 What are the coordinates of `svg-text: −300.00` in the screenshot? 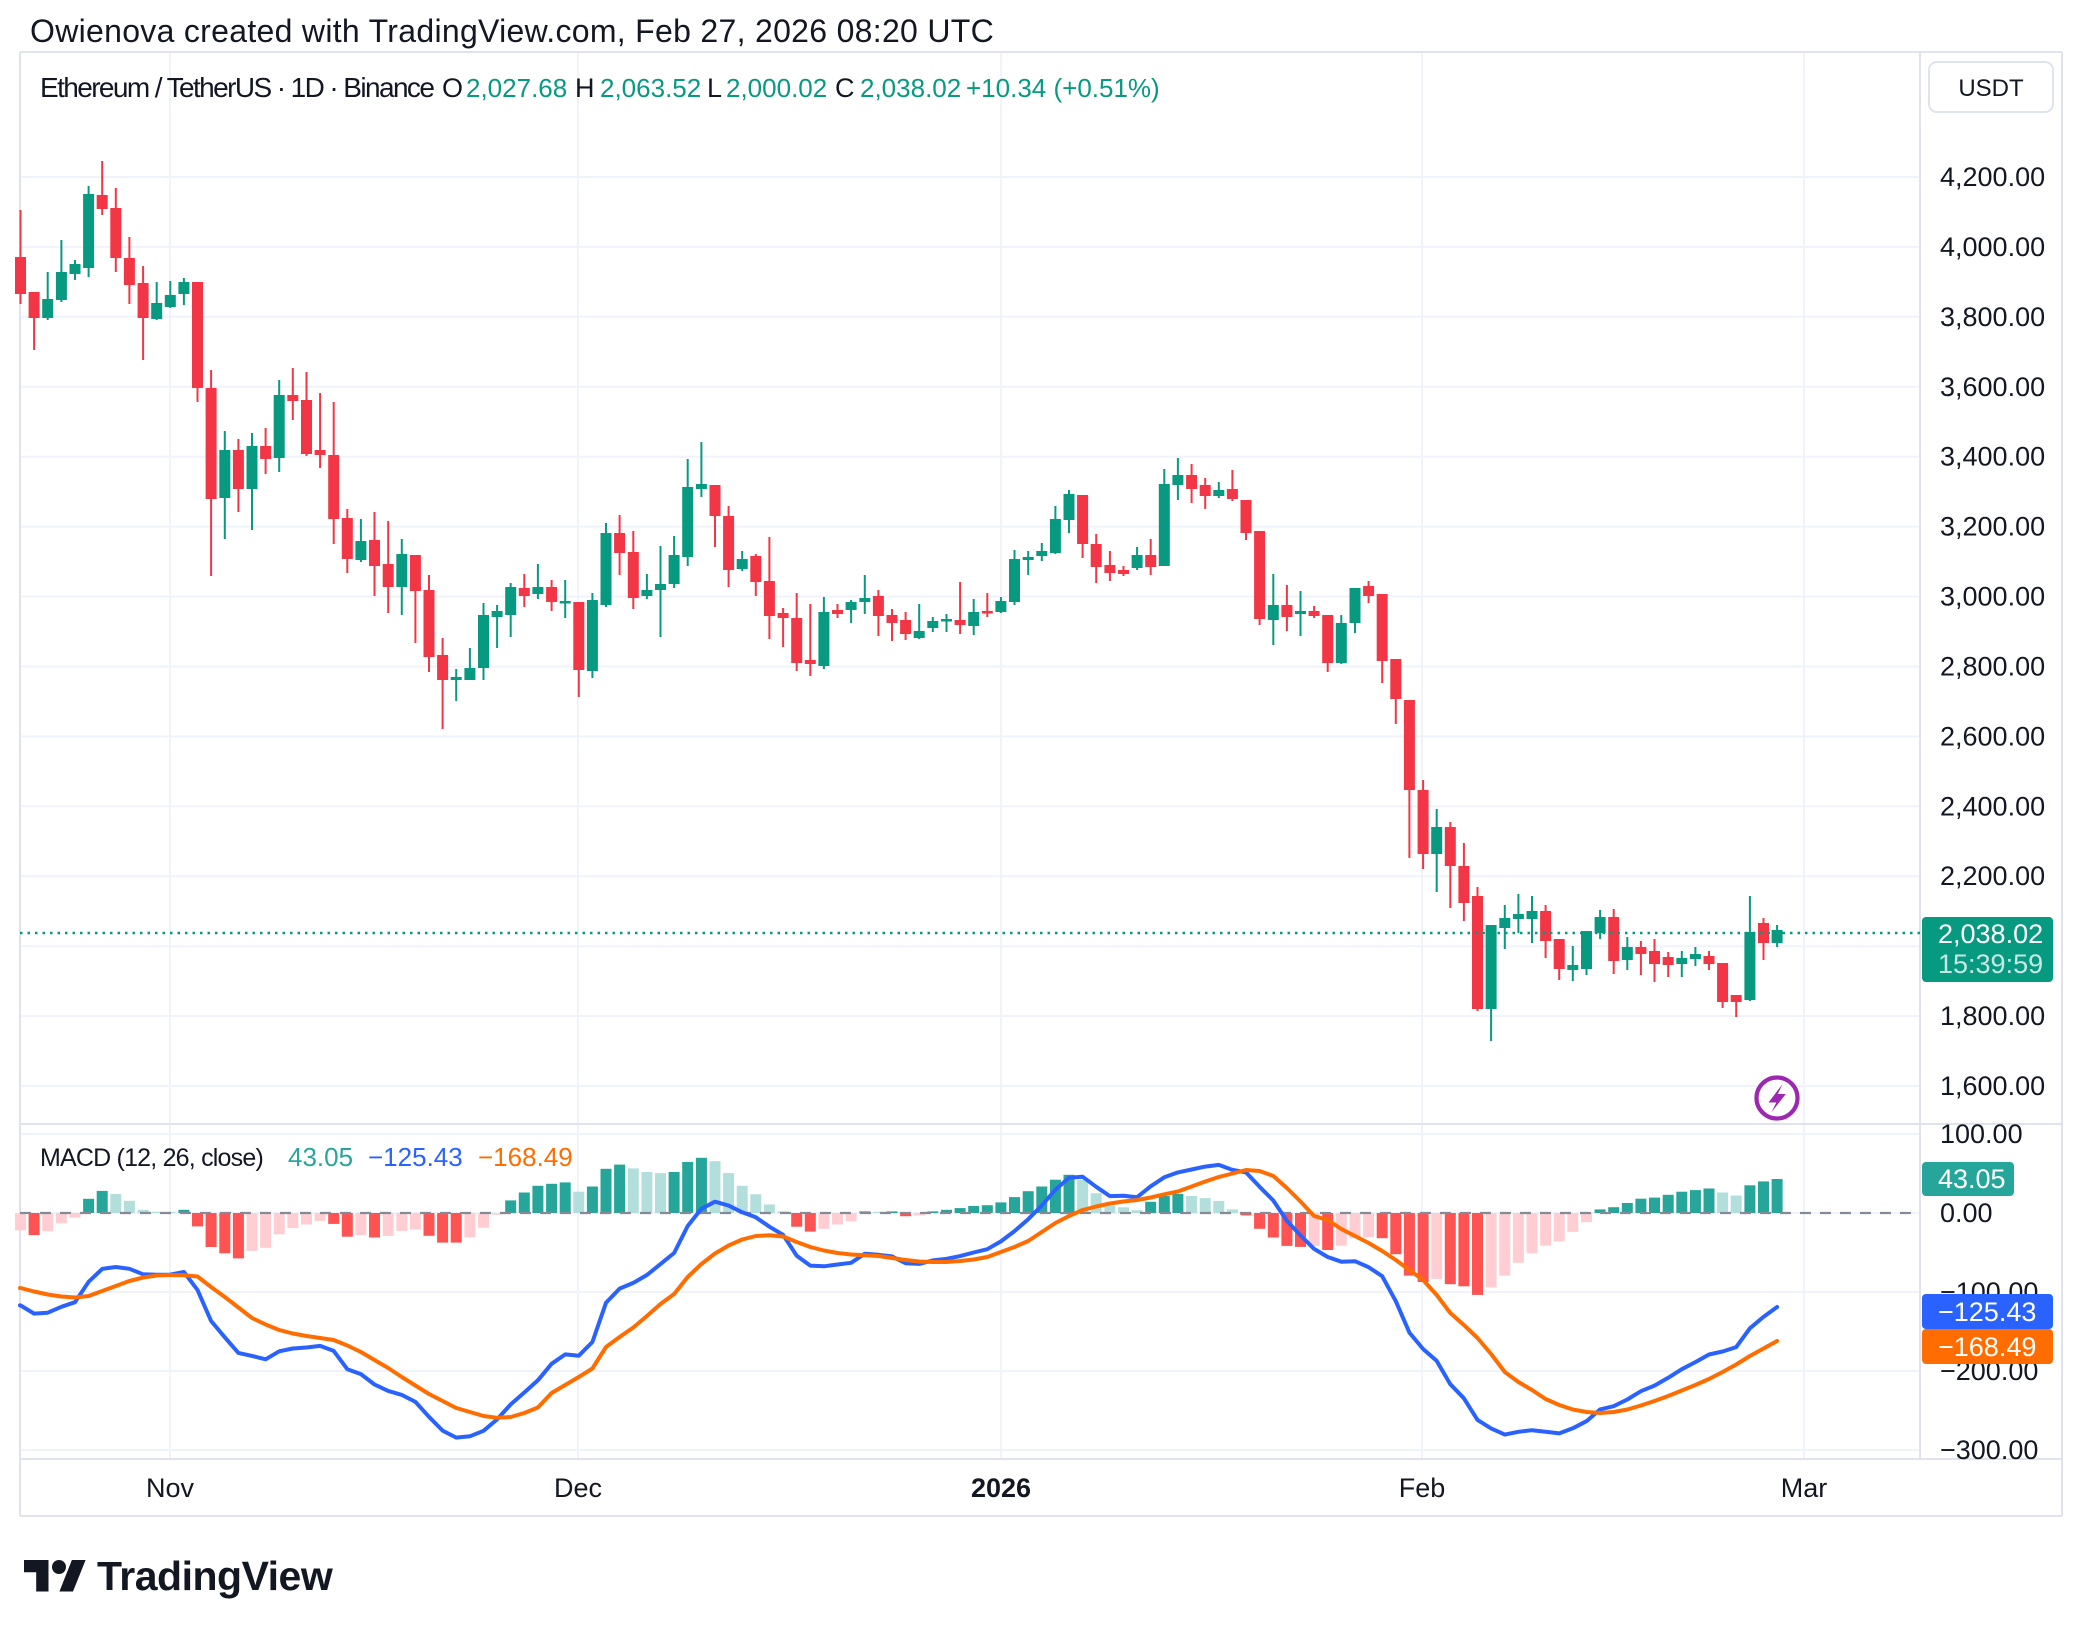 It's located at (1989, 1450).